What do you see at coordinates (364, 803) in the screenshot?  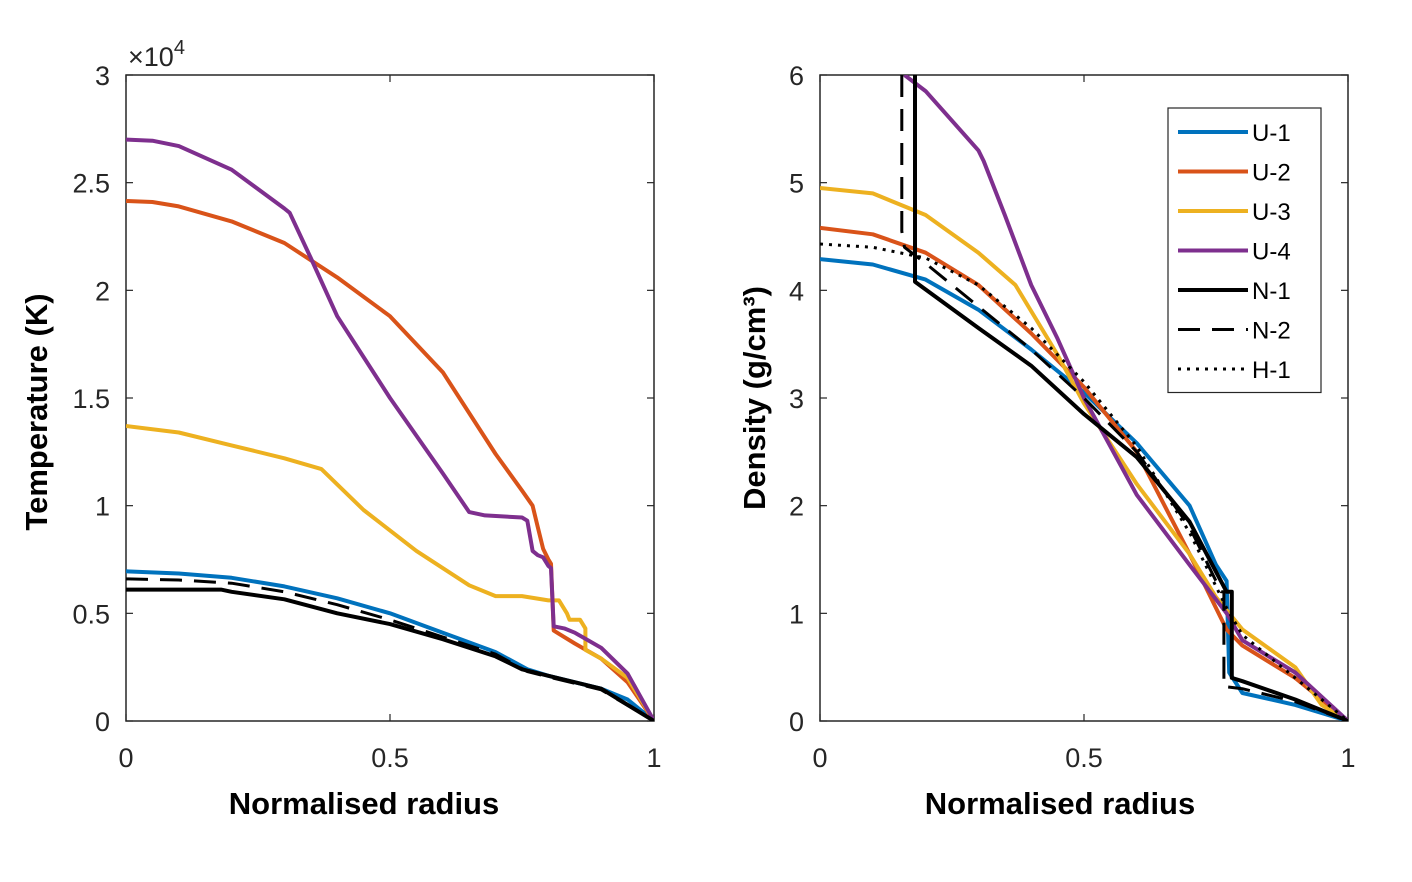 I see `temperature-x-axis-label: Normalised radius` at bounding box center [364, 803].